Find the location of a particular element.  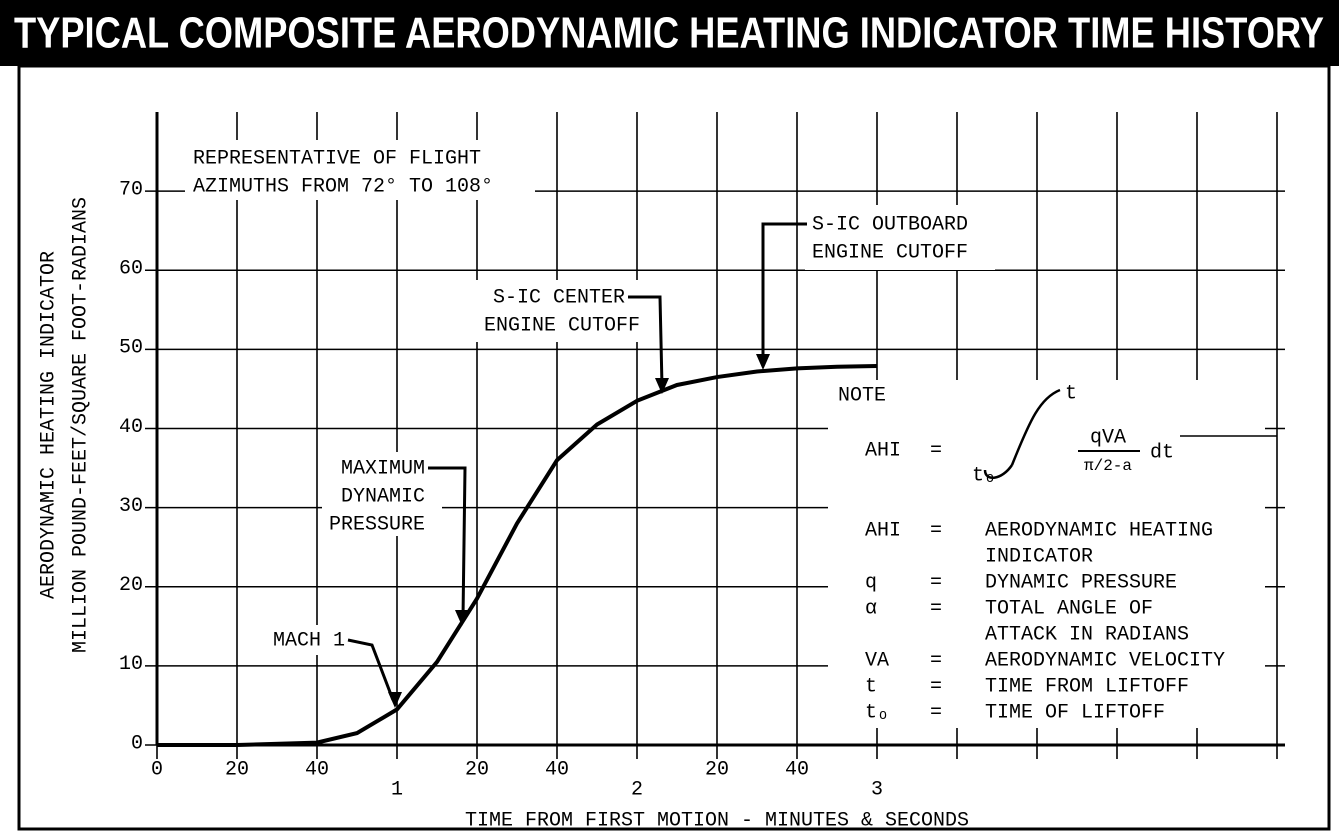

definition-symbol: q is located at coordinates (871, 582).